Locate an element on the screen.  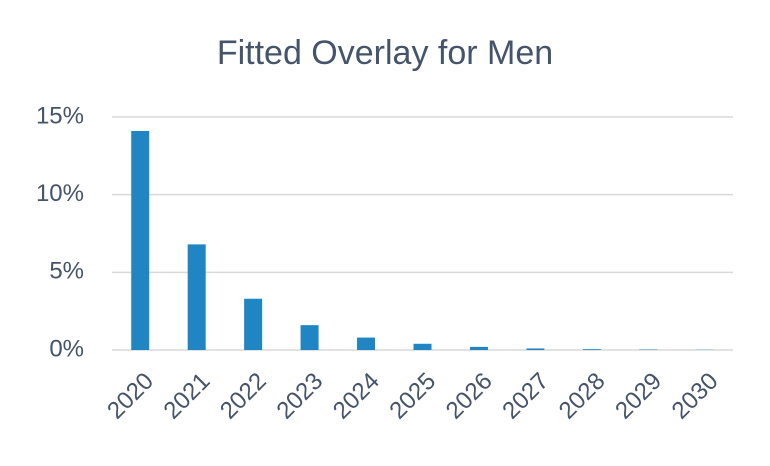
x-tick-label: 2027 is located at coordinates (525, 396).